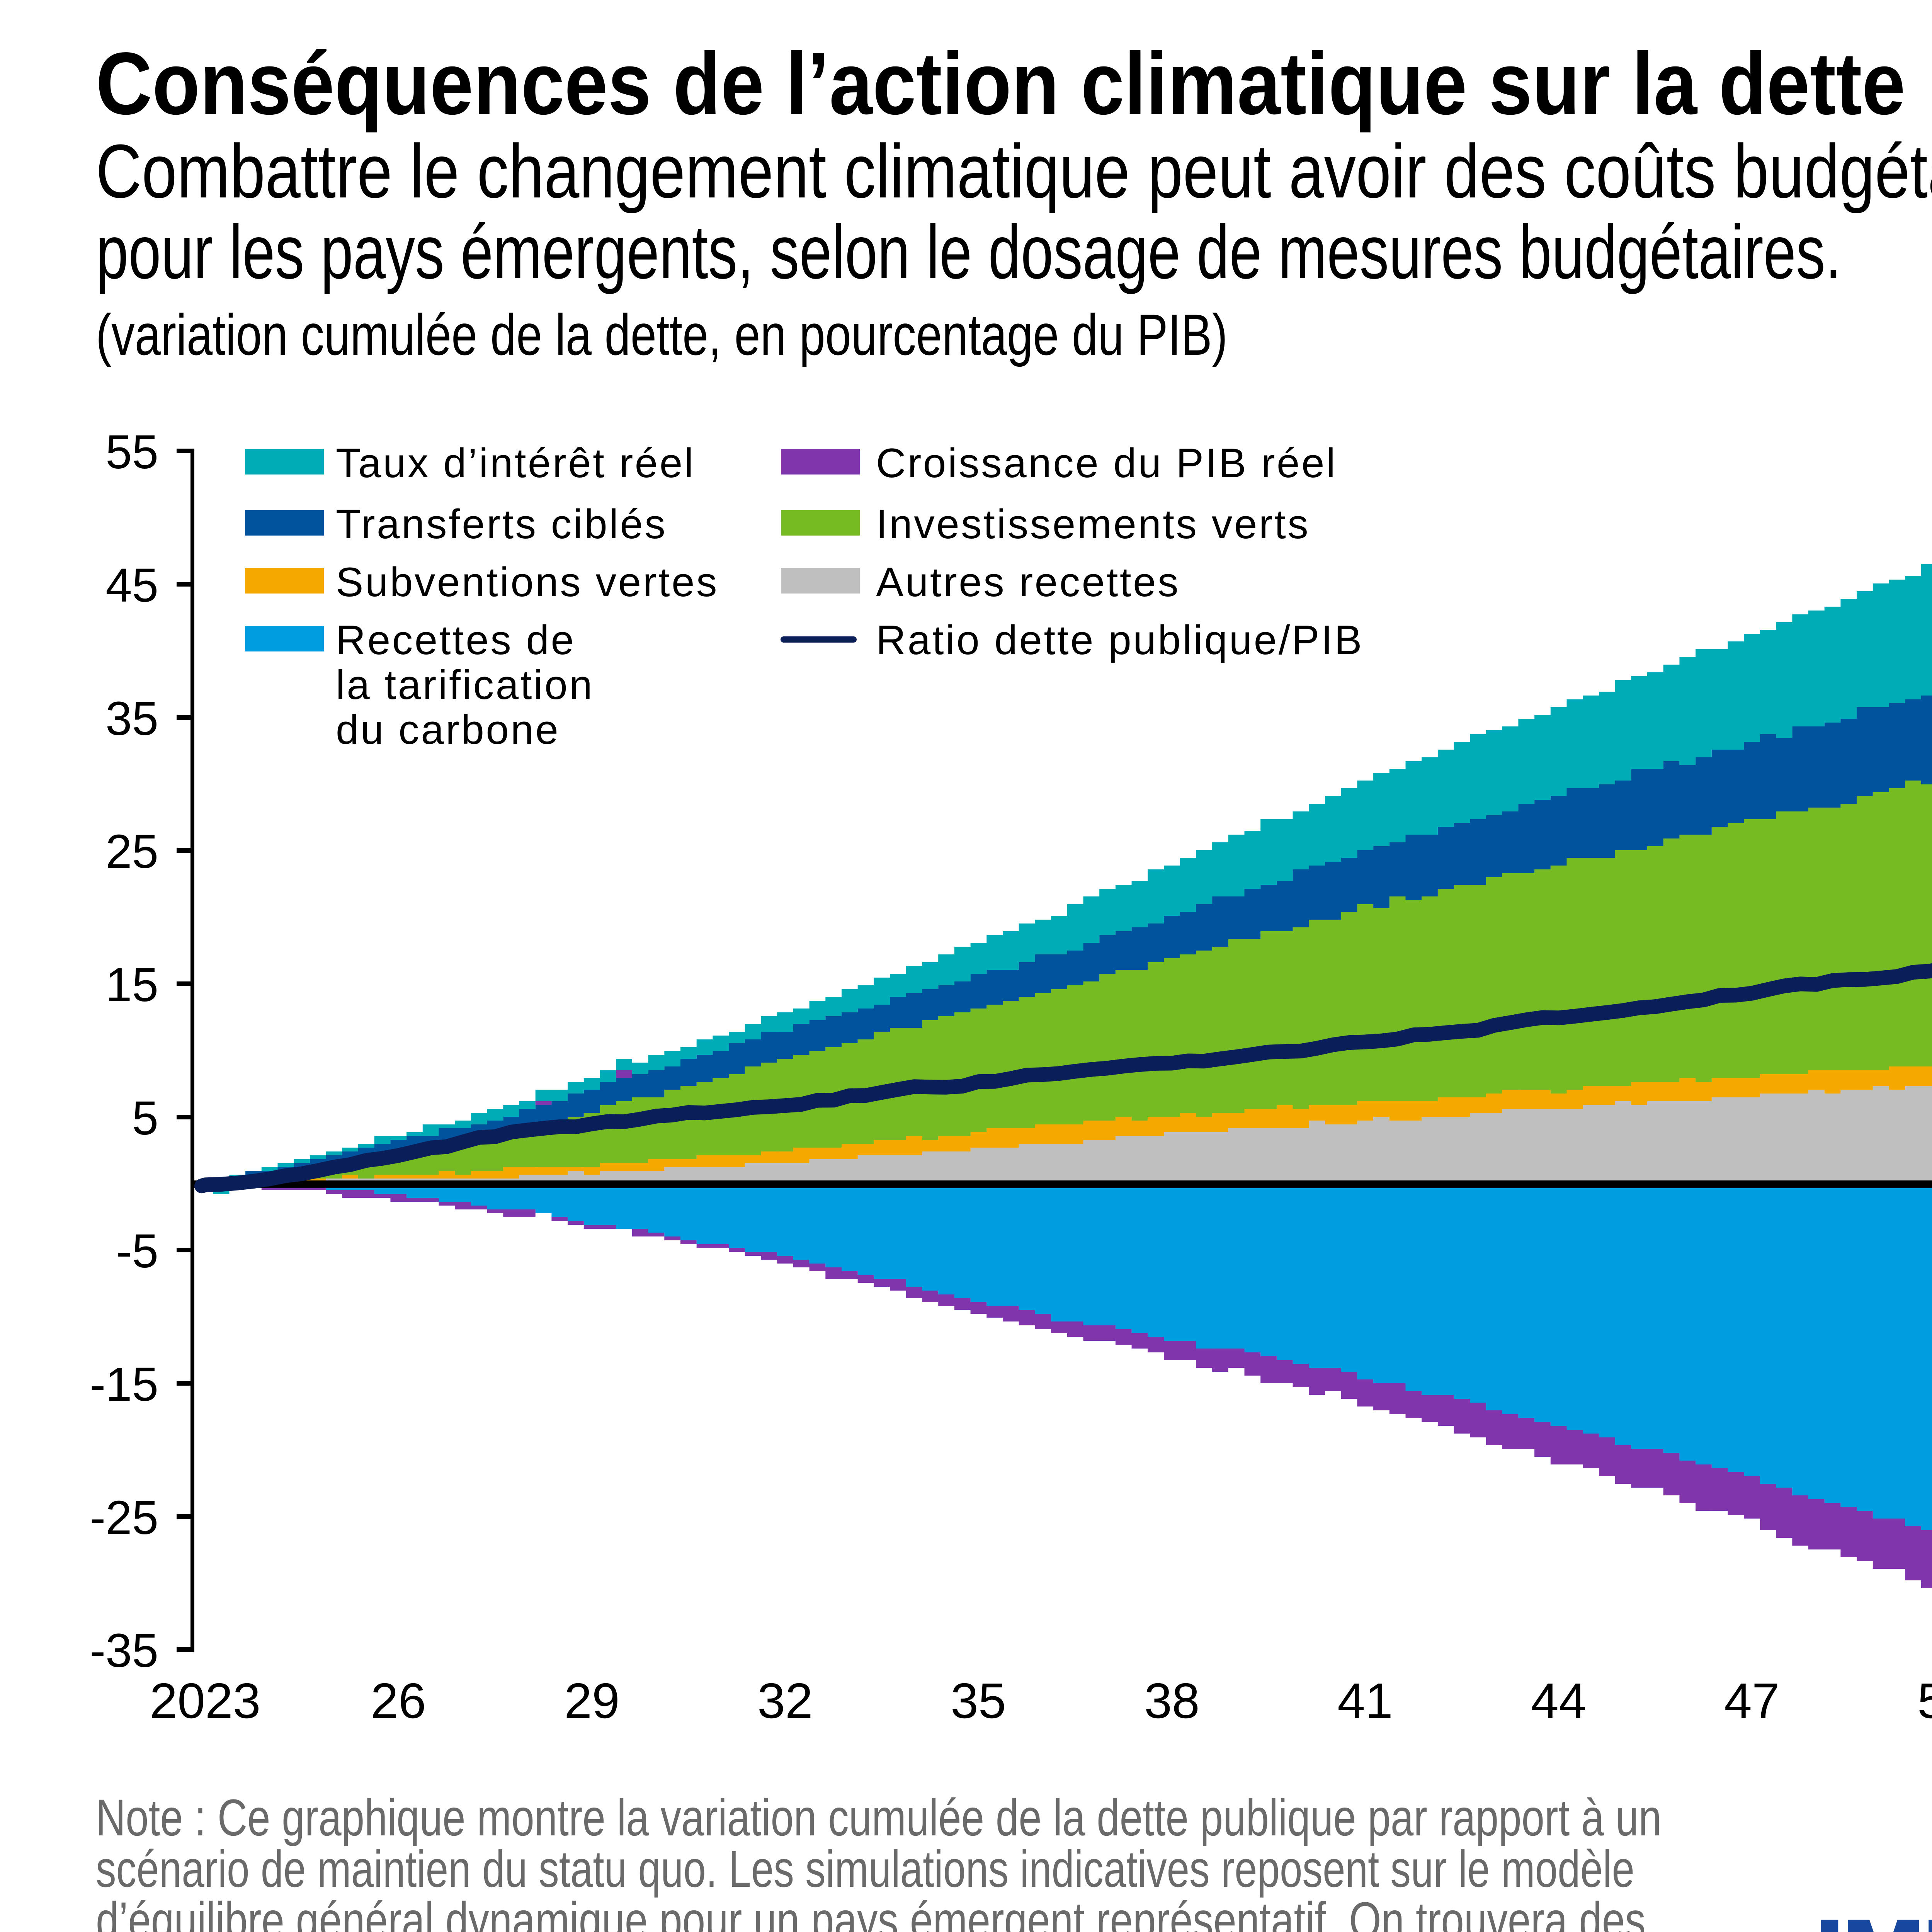 Image resolution: width=1932 pixels, height=1932 pixels. Describe the element at coordinates (502, 524) in the screenshot. I see `svg-text: Transferts ciblés` at that location.